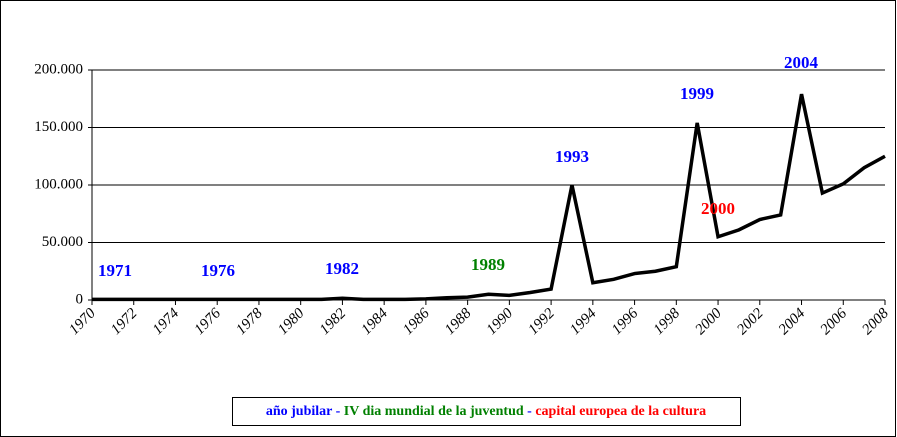 The width and height of the screenshot is (897, 437). I want to click on y-tick-label: 100.000, so click(58, 184).